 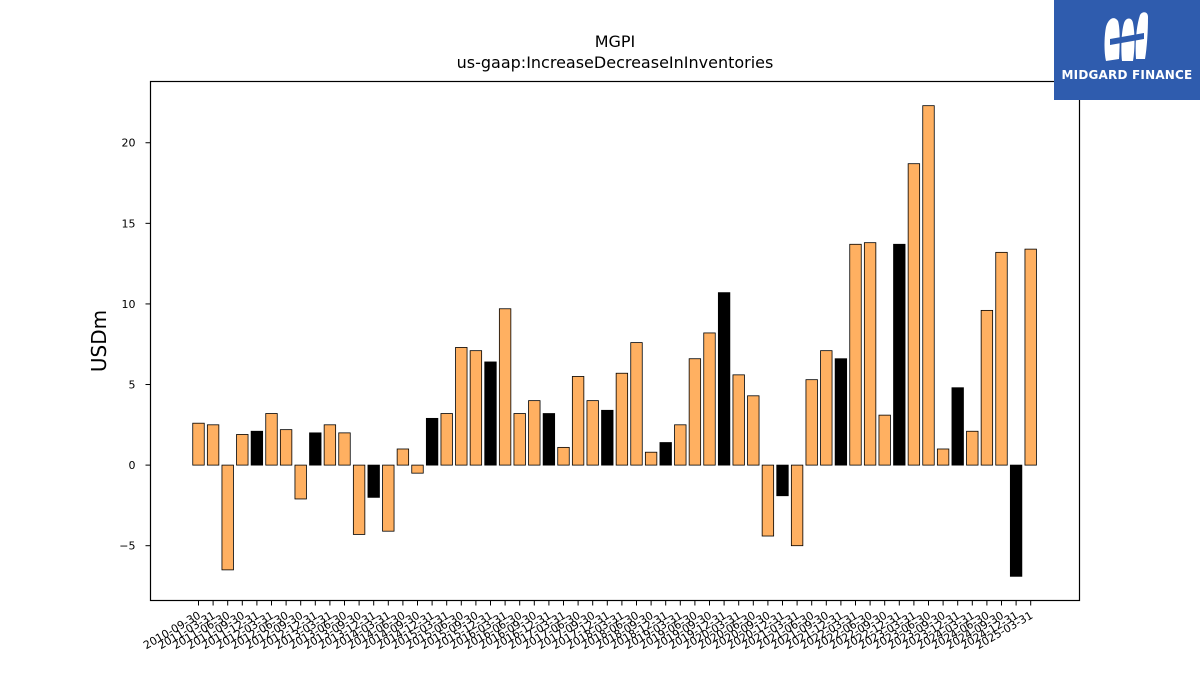 I want to click on y-axis-label: USDm, so click(x=99, y=341).